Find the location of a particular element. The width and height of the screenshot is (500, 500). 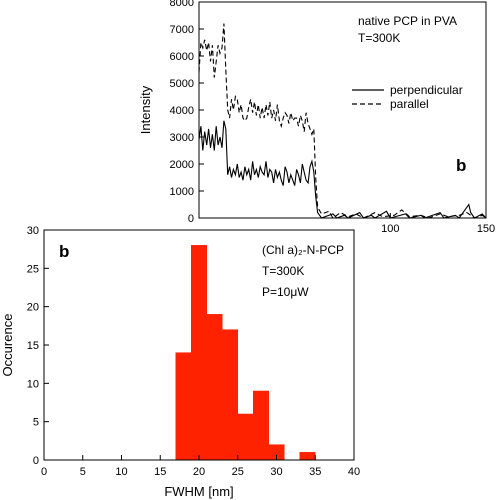

series-line-perpendicular is located at coordinates (342, 169).